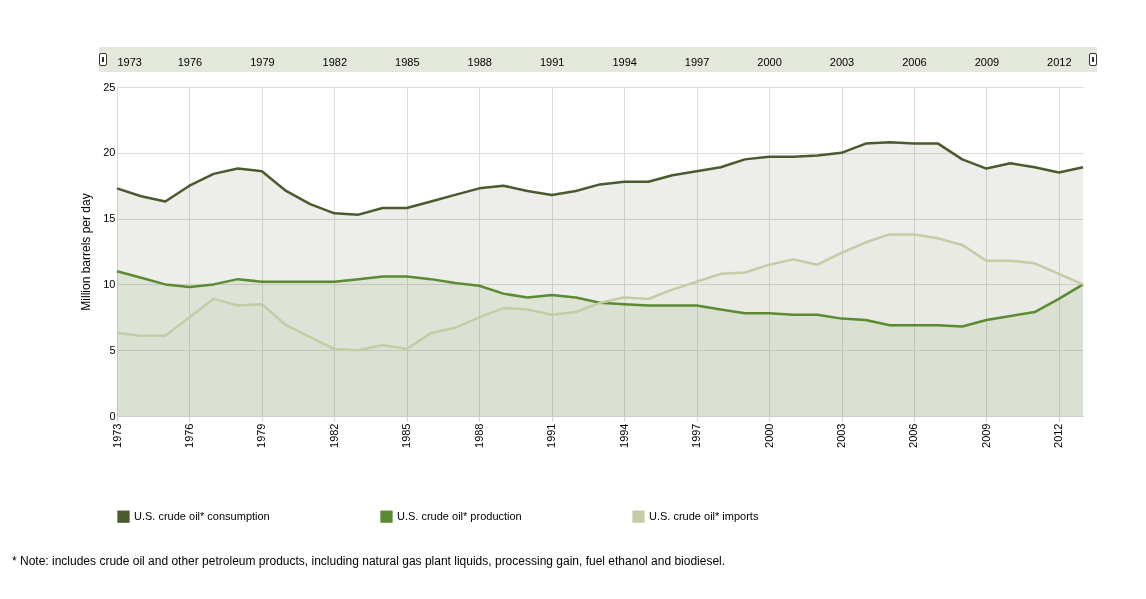 This screenshot has height=599, width=1146. I want to click on x2-tick-label: 1988, so click(479, 61).